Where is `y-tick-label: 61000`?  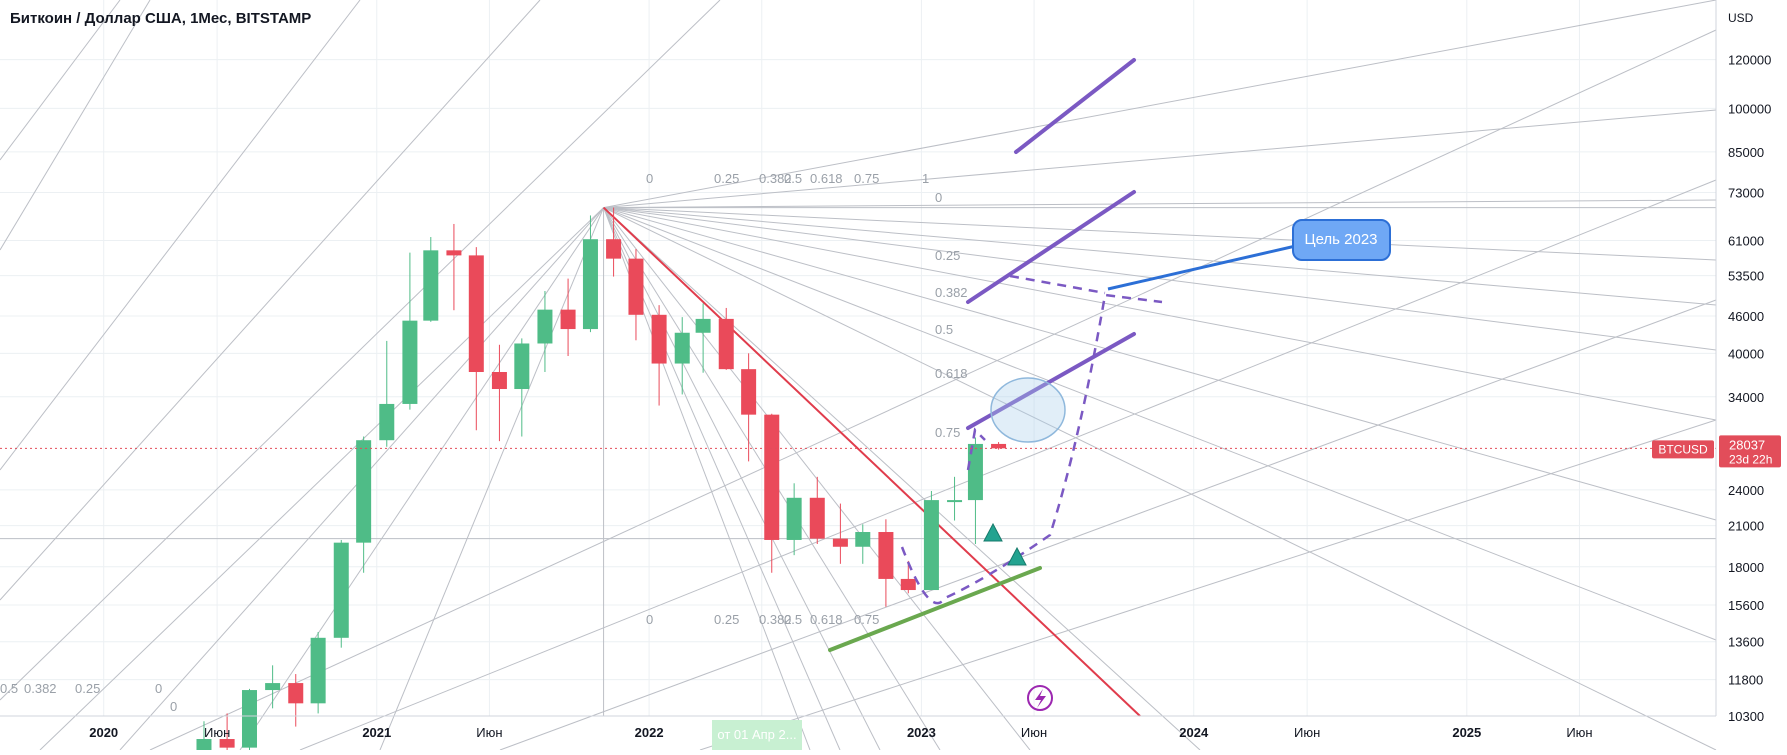
y-tick-label: 61000 is located at coordinates (1746, 241).